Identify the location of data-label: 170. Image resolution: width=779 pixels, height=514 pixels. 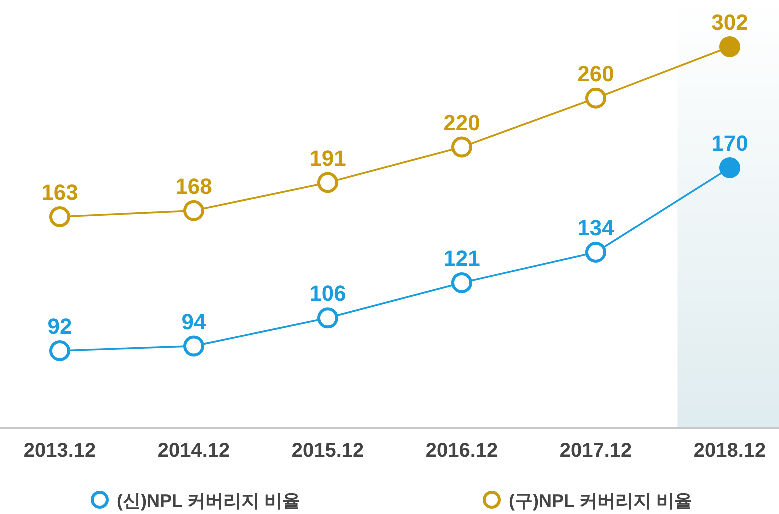
(730, 143).